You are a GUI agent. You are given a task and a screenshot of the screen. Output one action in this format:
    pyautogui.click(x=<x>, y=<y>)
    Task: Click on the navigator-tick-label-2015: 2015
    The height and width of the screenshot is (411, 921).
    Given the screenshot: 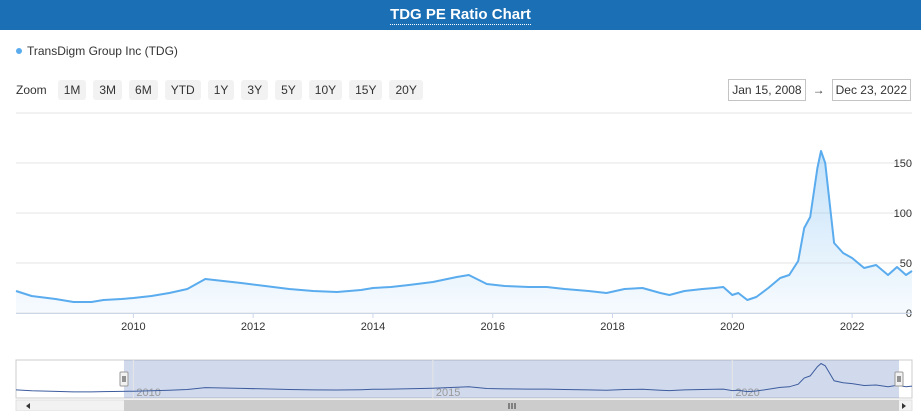 What is the action you would take?
    pyautogui.click(x=448, y=393)
    